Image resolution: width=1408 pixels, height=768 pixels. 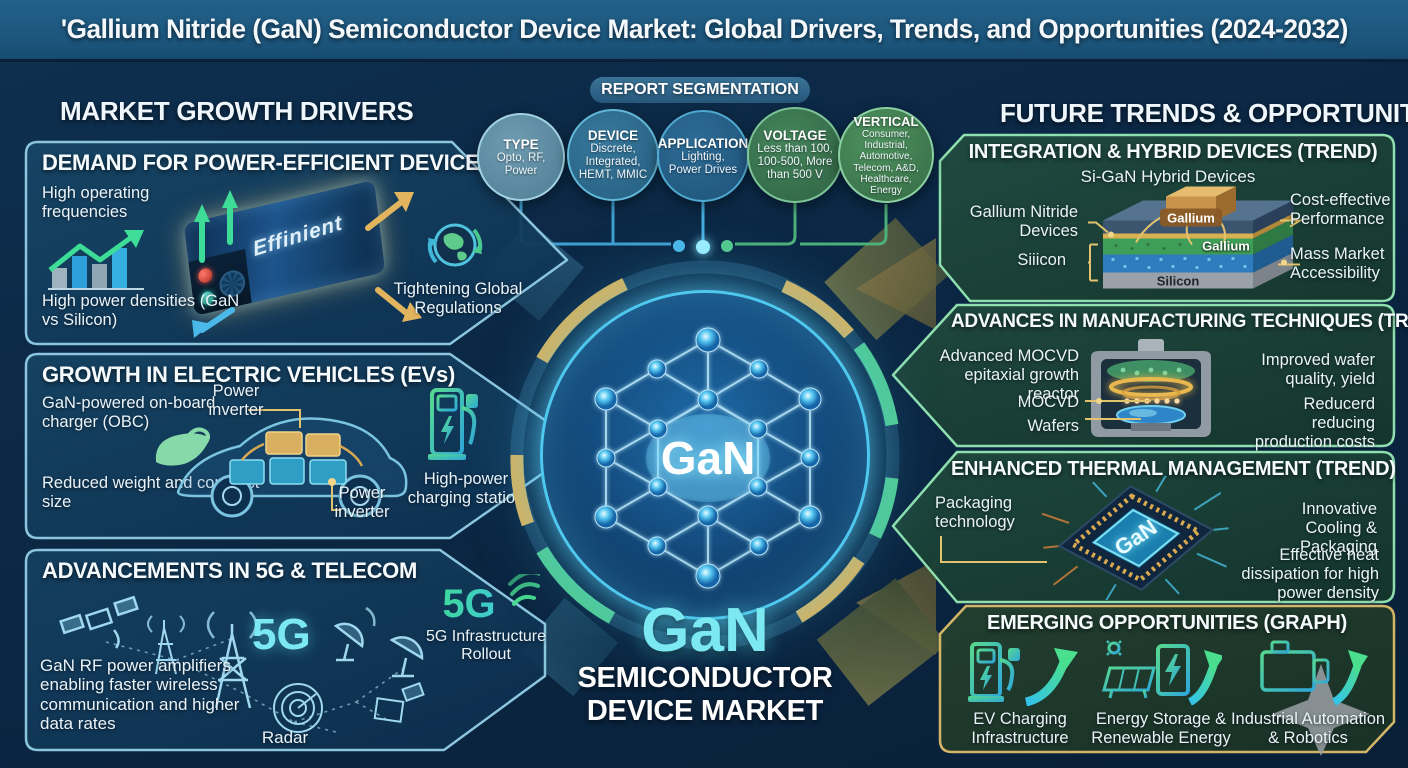 What do you see at coordinates (1167, 623) in the screenshot?
I see `boxR4-title: EMERGING OPPORTUNITIES (GRAPH)` at bounding box center [1167, 623].